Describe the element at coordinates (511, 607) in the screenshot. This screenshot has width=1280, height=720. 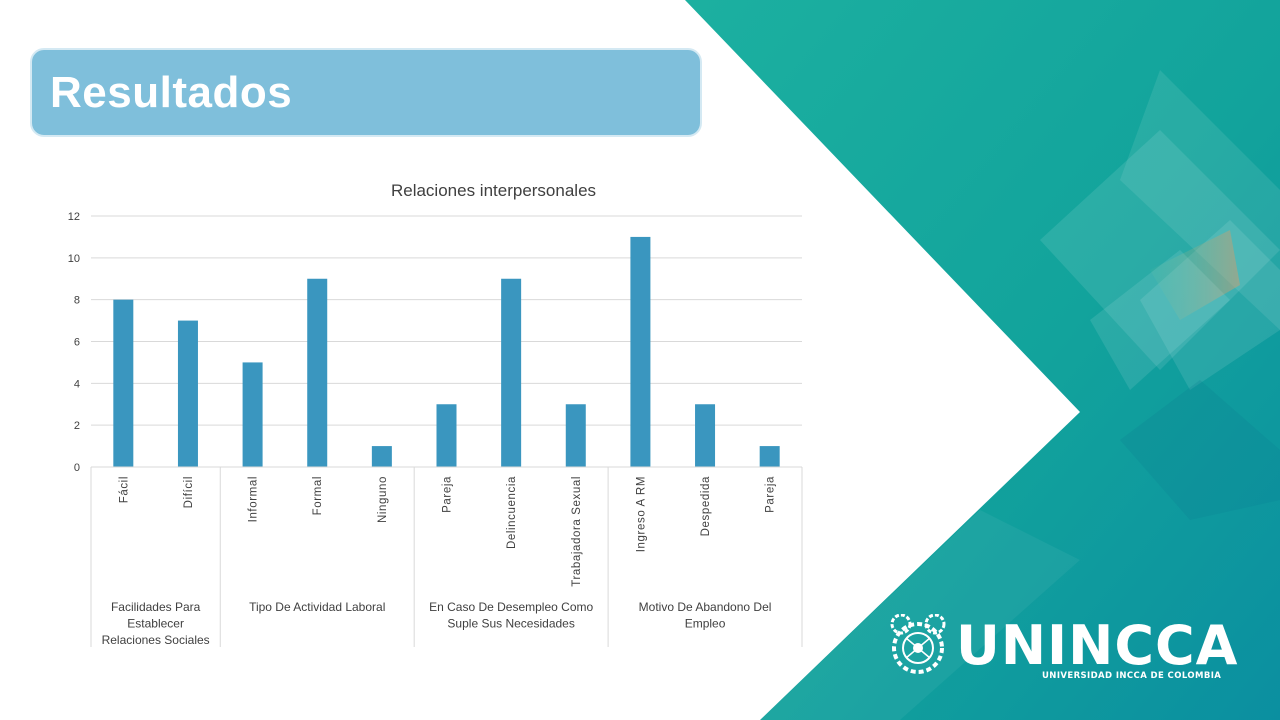
I see `group-label-3: En Caso De Desempleo Como` at that location.